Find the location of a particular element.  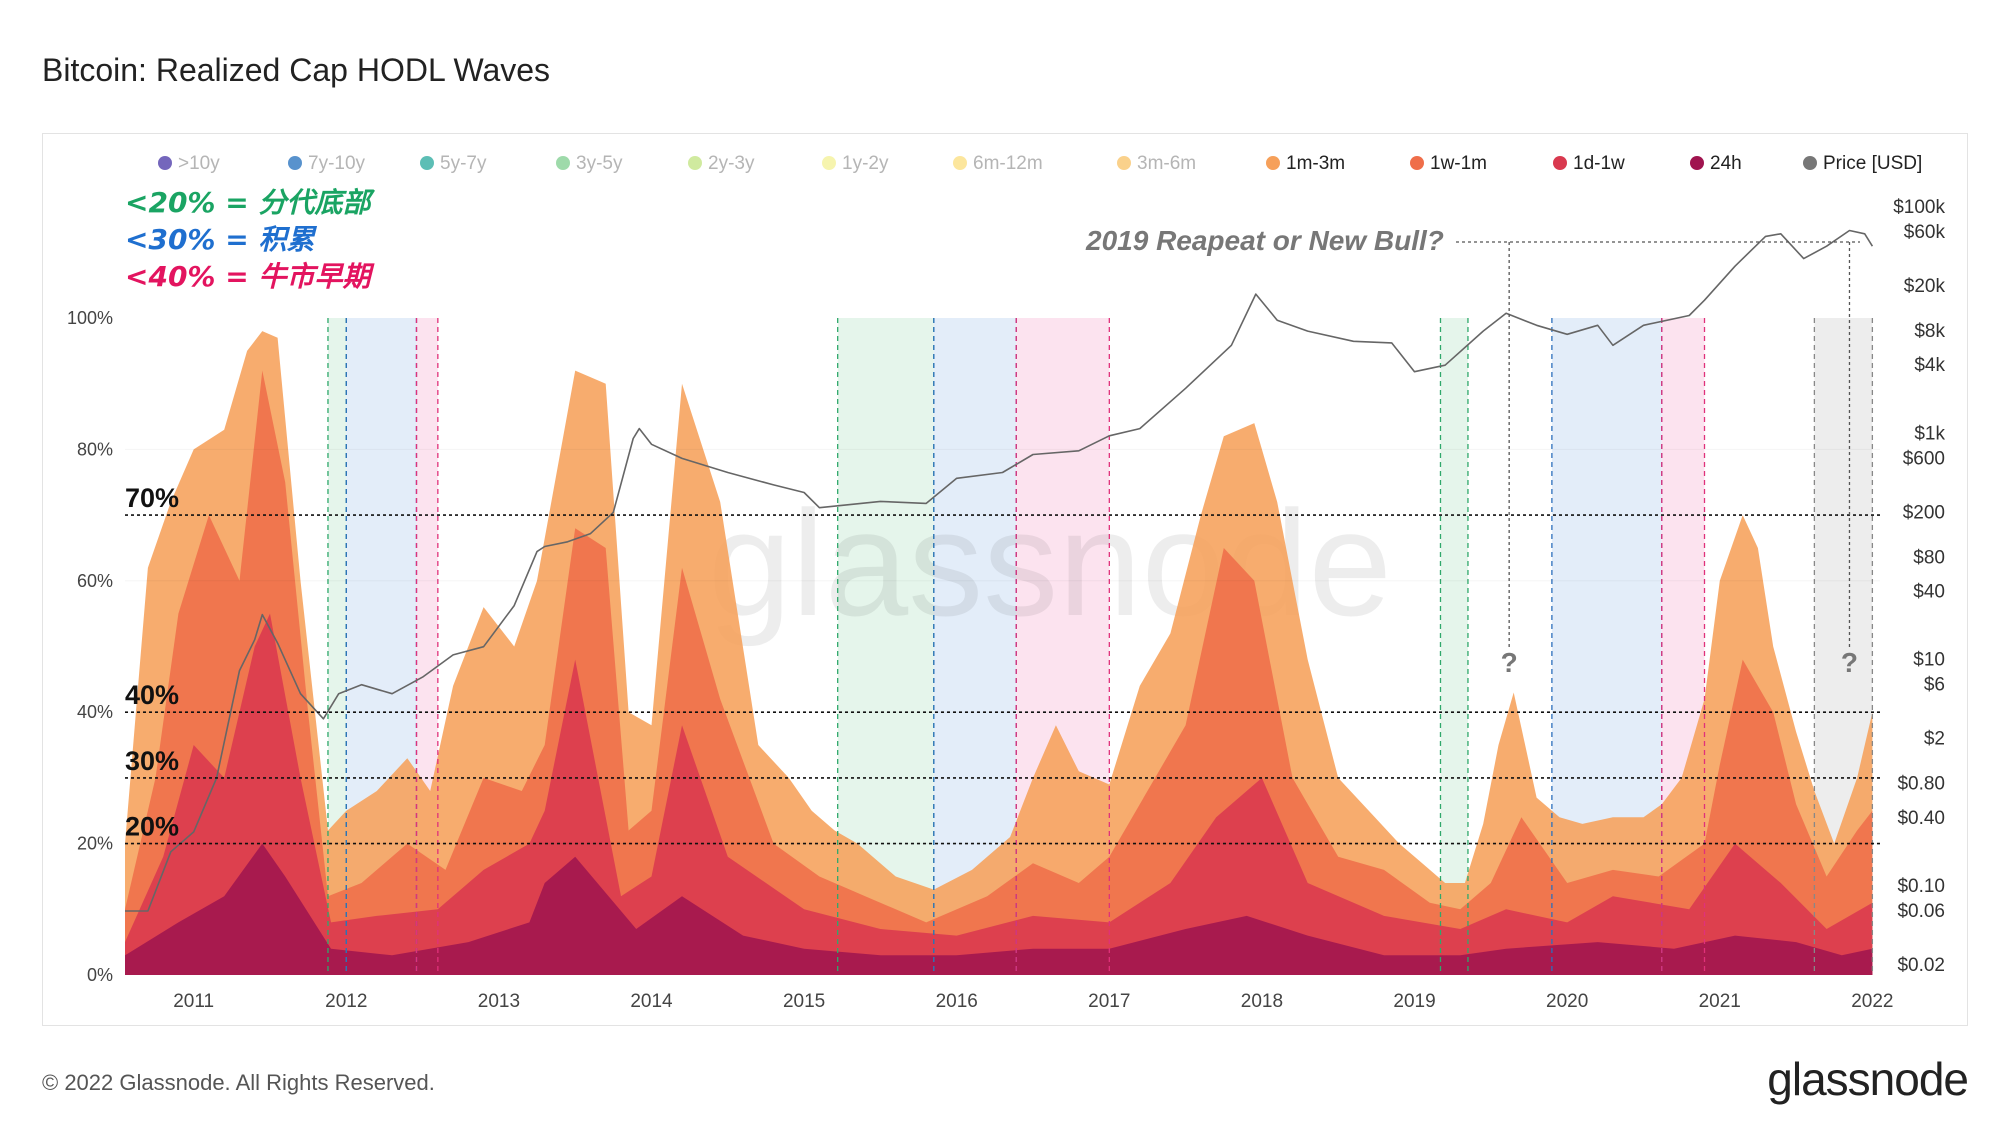

y-axis-right-tick: $100k is located at coordinates (1919, 207).